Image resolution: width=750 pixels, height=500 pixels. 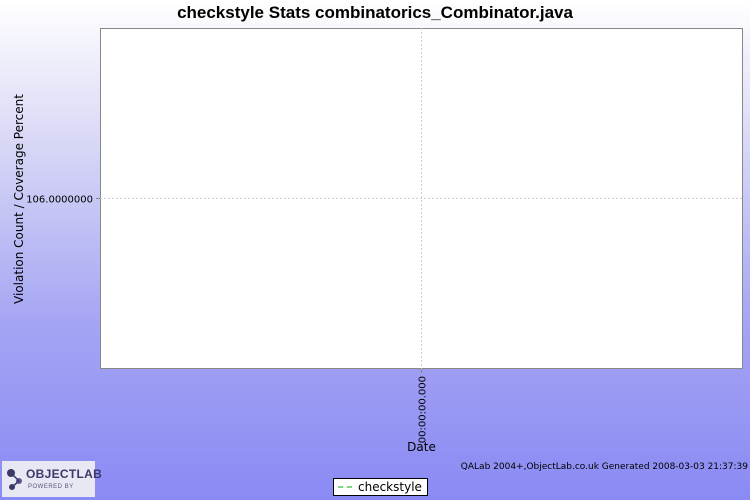 I want to click on y-tick-label: 106.0000000, so click(x=59, y=200).